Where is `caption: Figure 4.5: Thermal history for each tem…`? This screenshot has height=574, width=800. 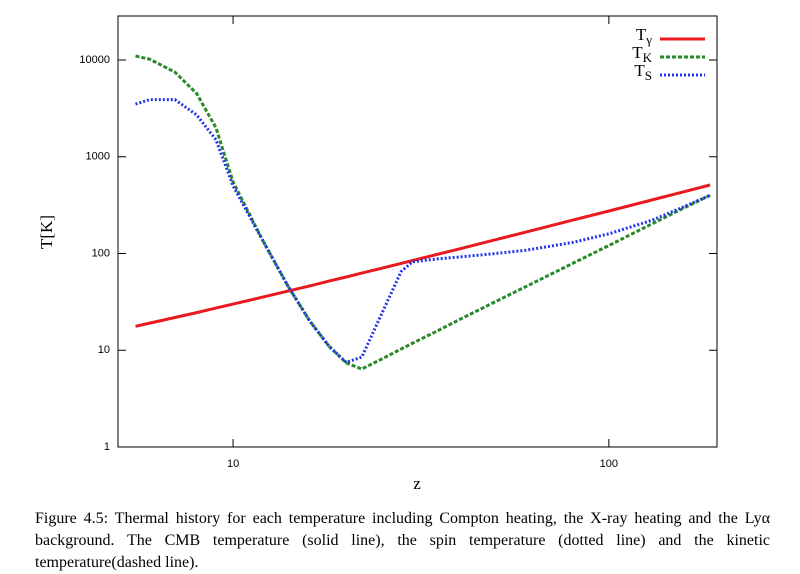 caption: Figure 4.5: Thermal history for each tem… is located at coordinates (402, 540).